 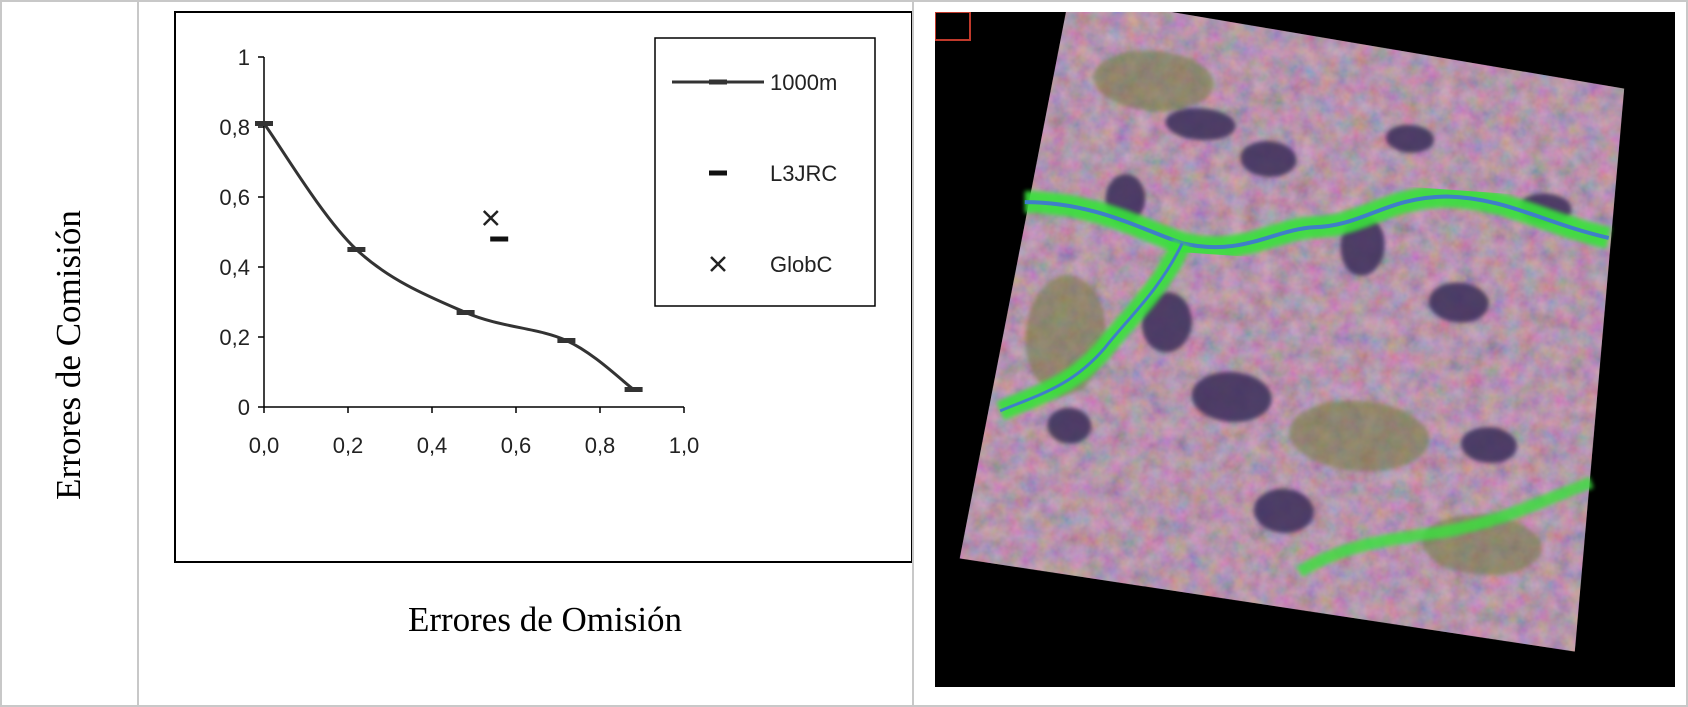 I want to click on legend: 1000m L3JRC GlobC, so click(x=765, y=172).